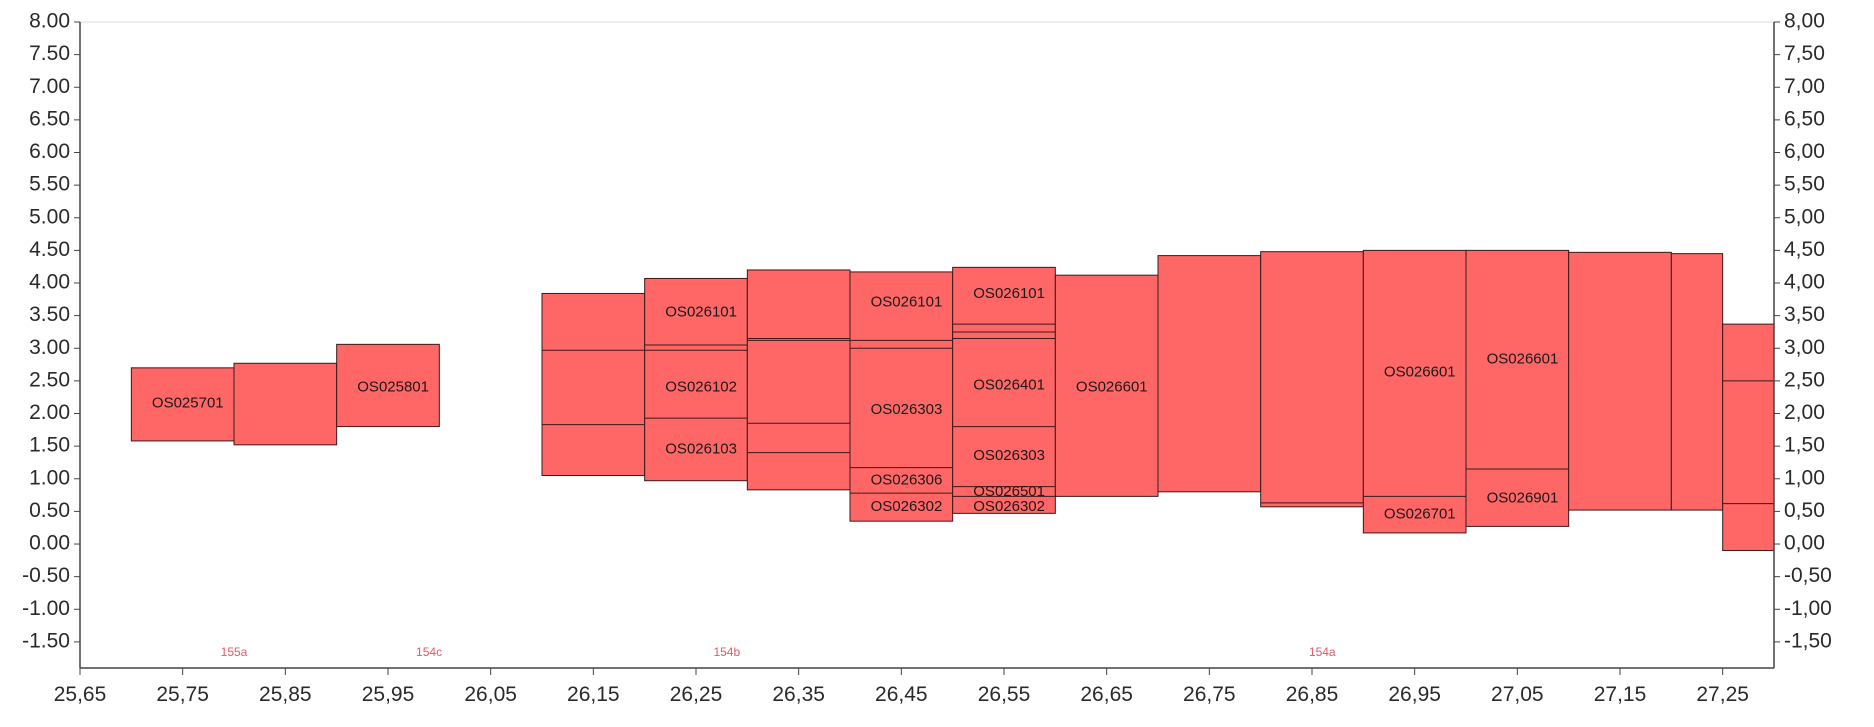 This screenshot has width=1874, height=727. What do you see at coordinates (49, 412) in the screenshot?
I see `left-tick-label-12: 2.00` at bounding box center [49, 412].